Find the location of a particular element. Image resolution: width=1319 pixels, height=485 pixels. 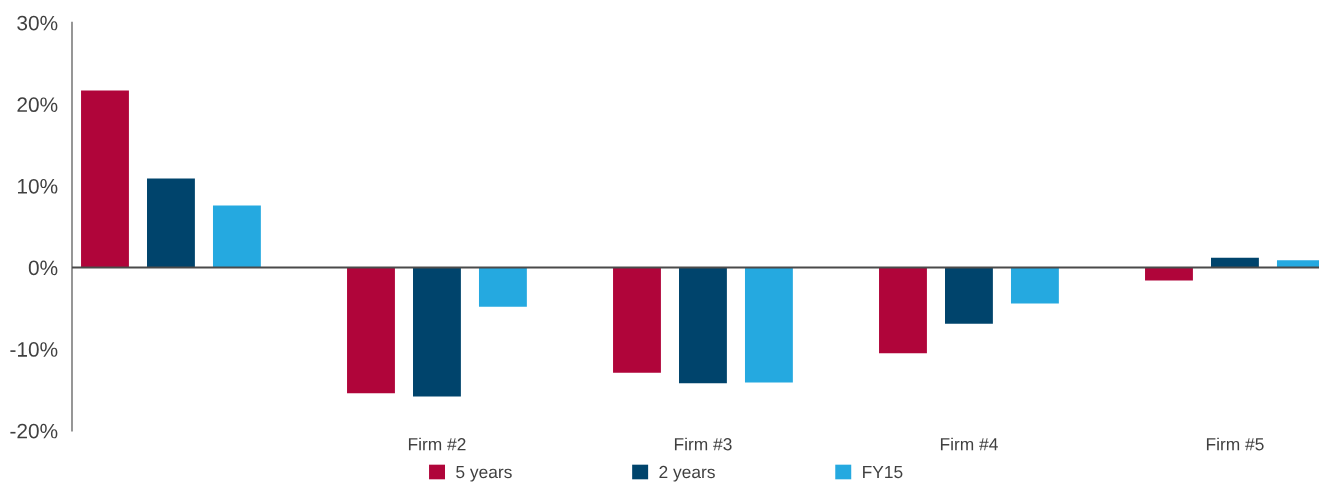

y-tick-label: 0% is located at coordinates (43, 268).